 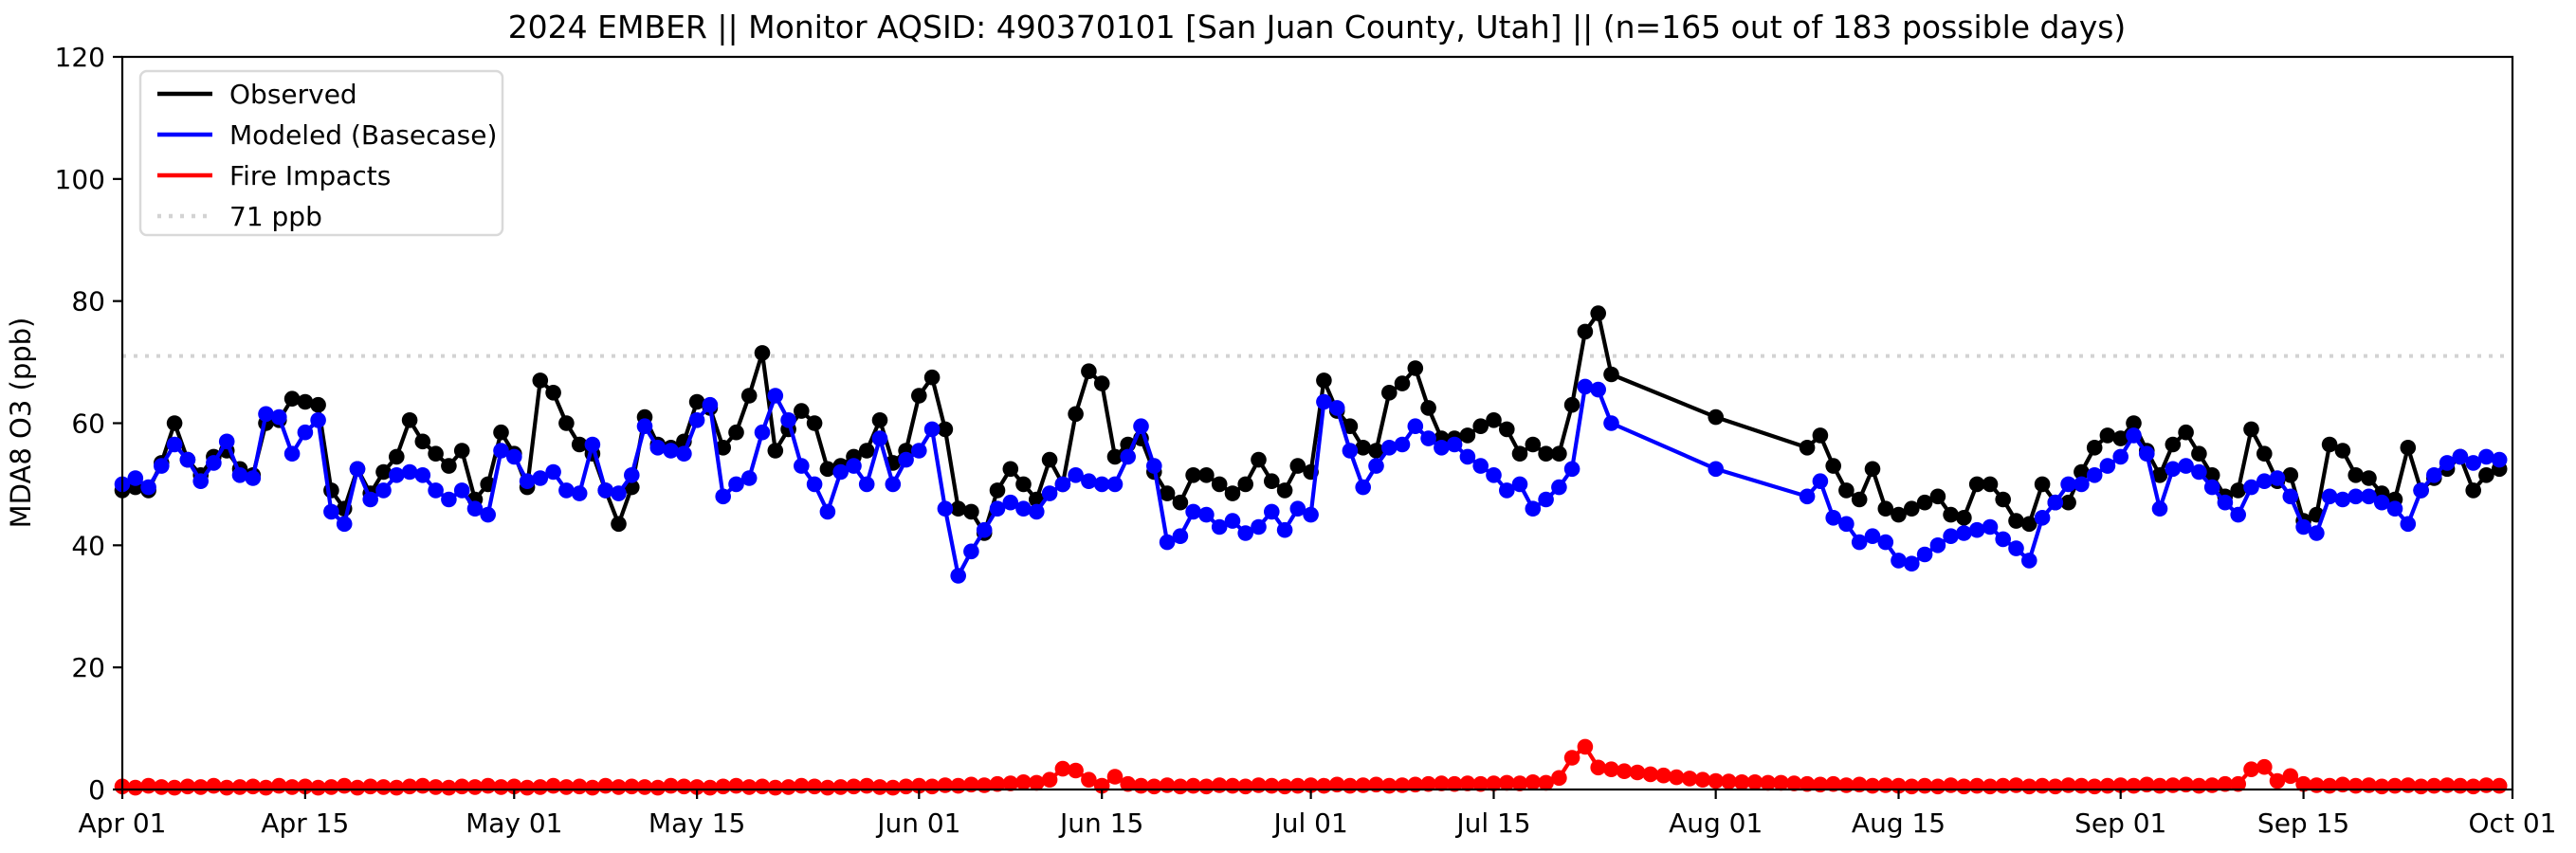 I want to click on x-tick-label: Jun 15, so click(x=1100, y=823).